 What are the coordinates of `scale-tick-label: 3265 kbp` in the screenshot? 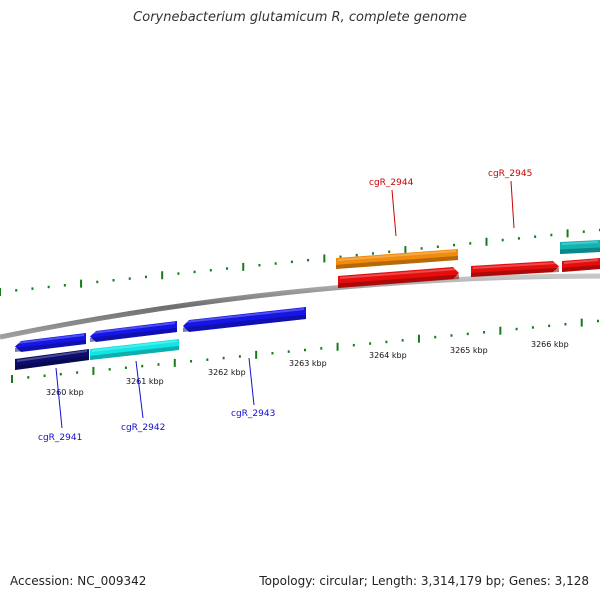 It's located at (469, 350).